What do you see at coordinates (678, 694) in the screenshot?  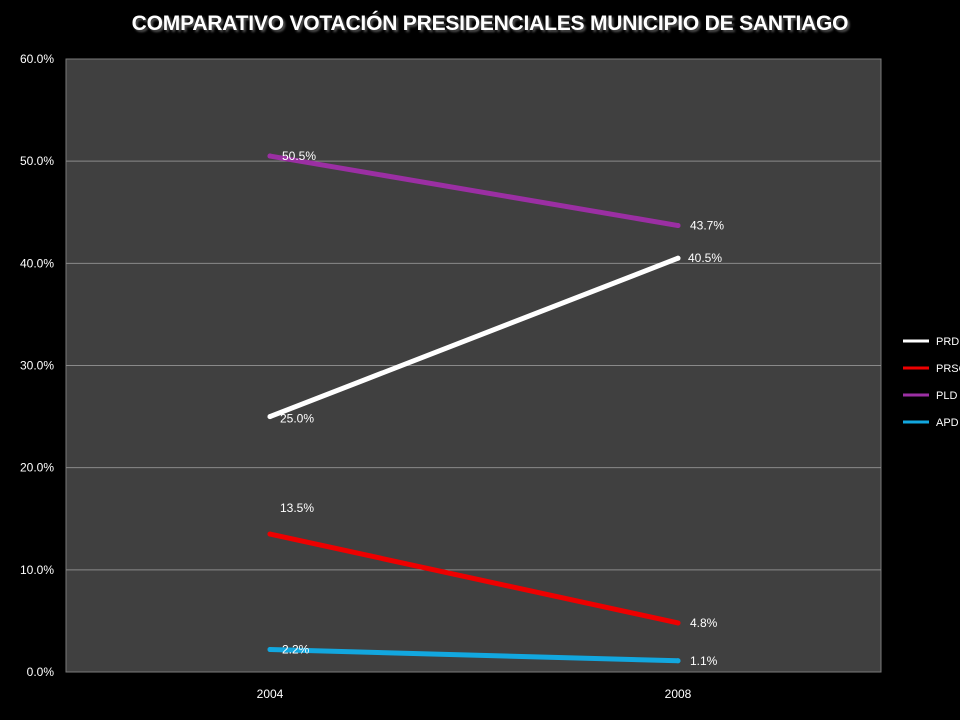 I see `x-tick-label: 2008` at bounding box center [678, 694].